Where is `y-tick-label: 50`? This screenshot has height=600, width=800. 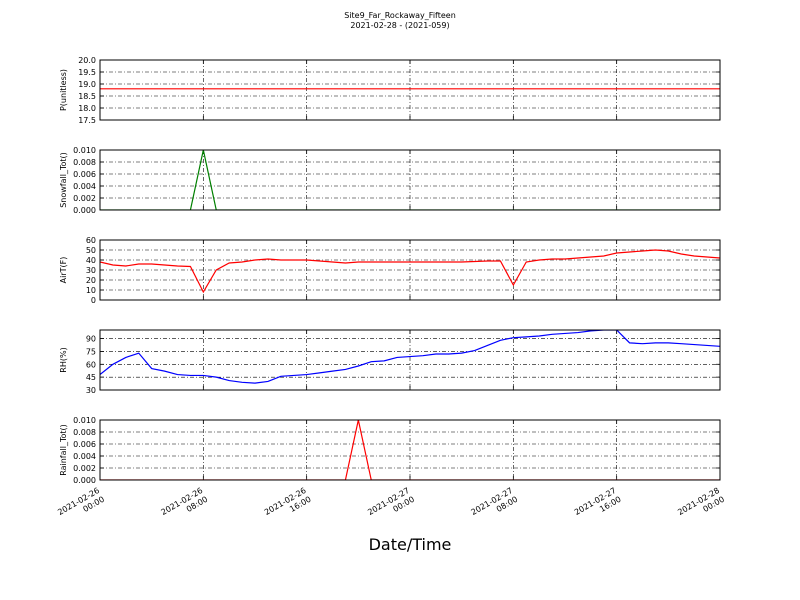 y-tick-label: 50 is located at coordinates (91, 250).